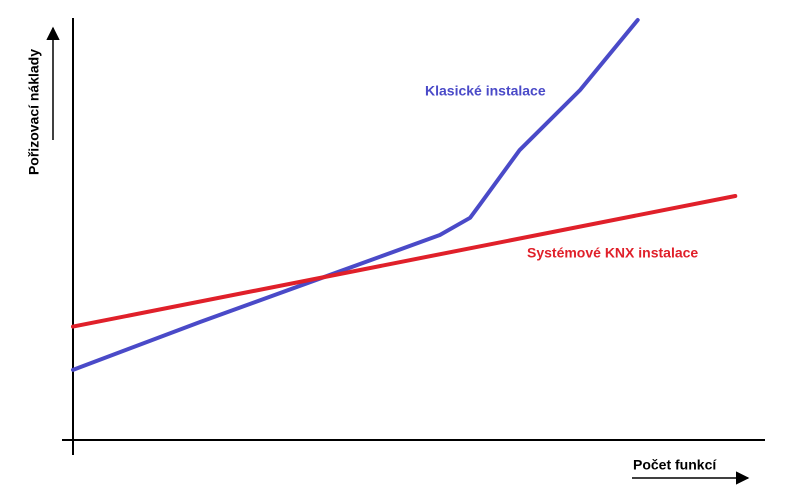 The height and width of the screenshot is (503, 788). What do you see at coordinates (34, 112) in the screenshot?
I see `y-axis-label: Pořizovací náklady` at bounding box center [34, 112].